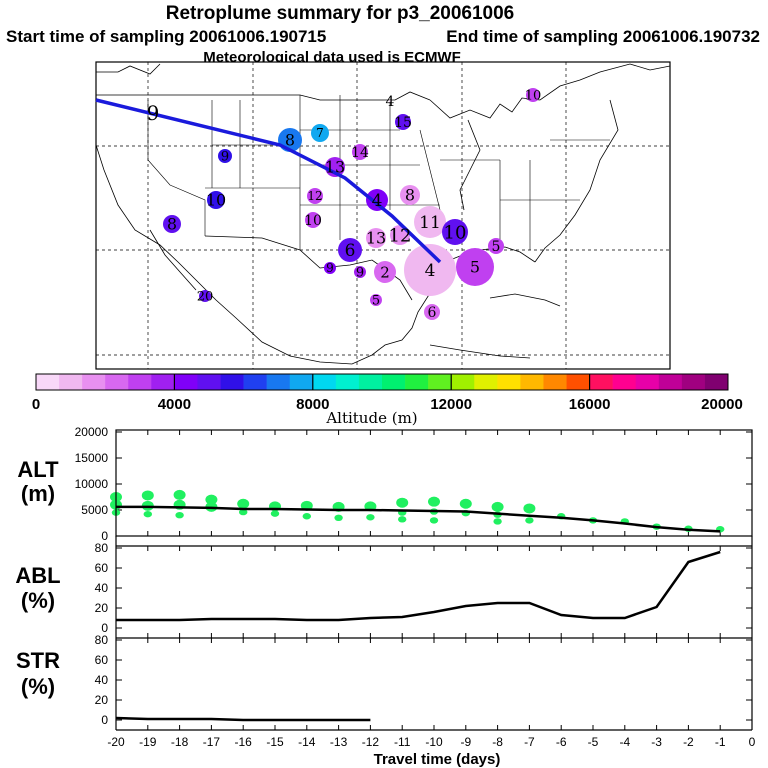 The image size is (768, 768). Describe the element at coordinates (38, 469) in the screenshot. I see `alt-panel-label: ALT` at that location.